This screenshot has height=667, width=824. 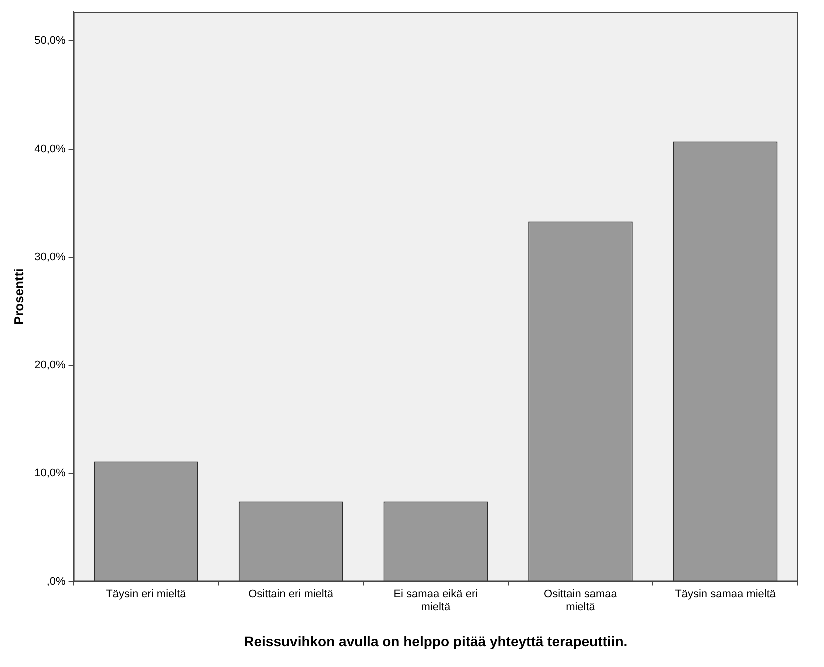 What do you see at coordinates (56, 582) in the screenshot?
I see `y-tick-label: ,0%` at bounding box center [56, 582].